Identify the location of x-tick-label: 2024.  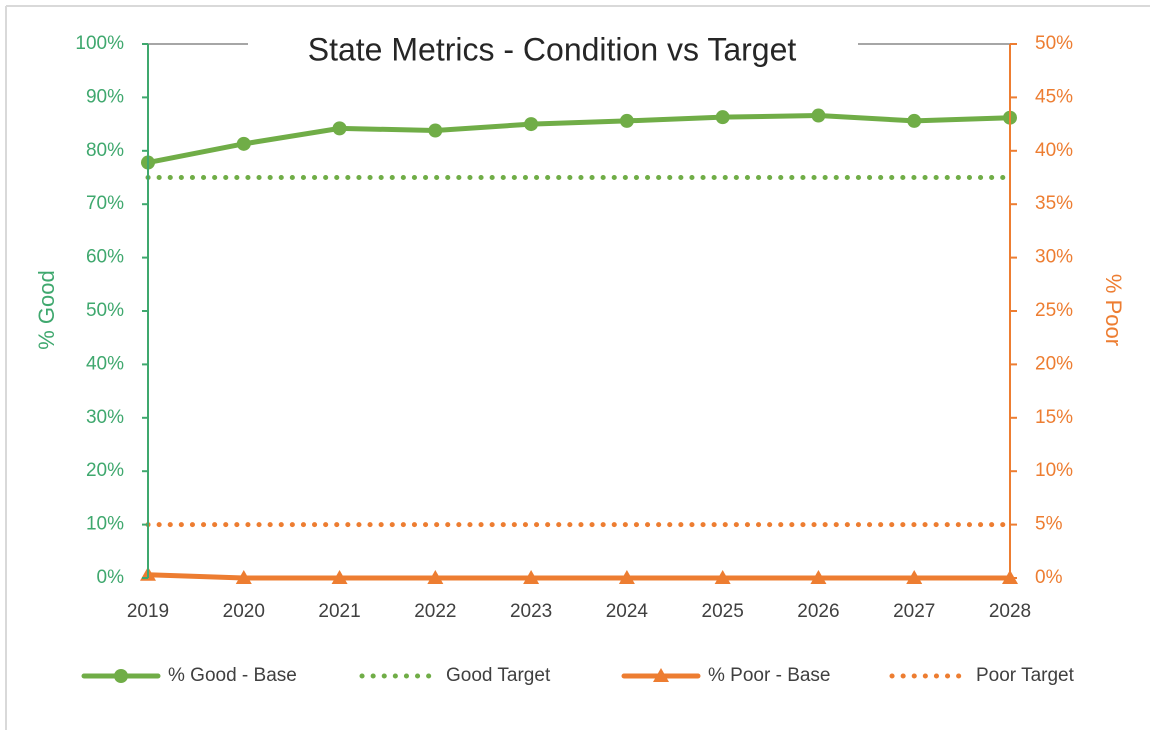
(627, 611).